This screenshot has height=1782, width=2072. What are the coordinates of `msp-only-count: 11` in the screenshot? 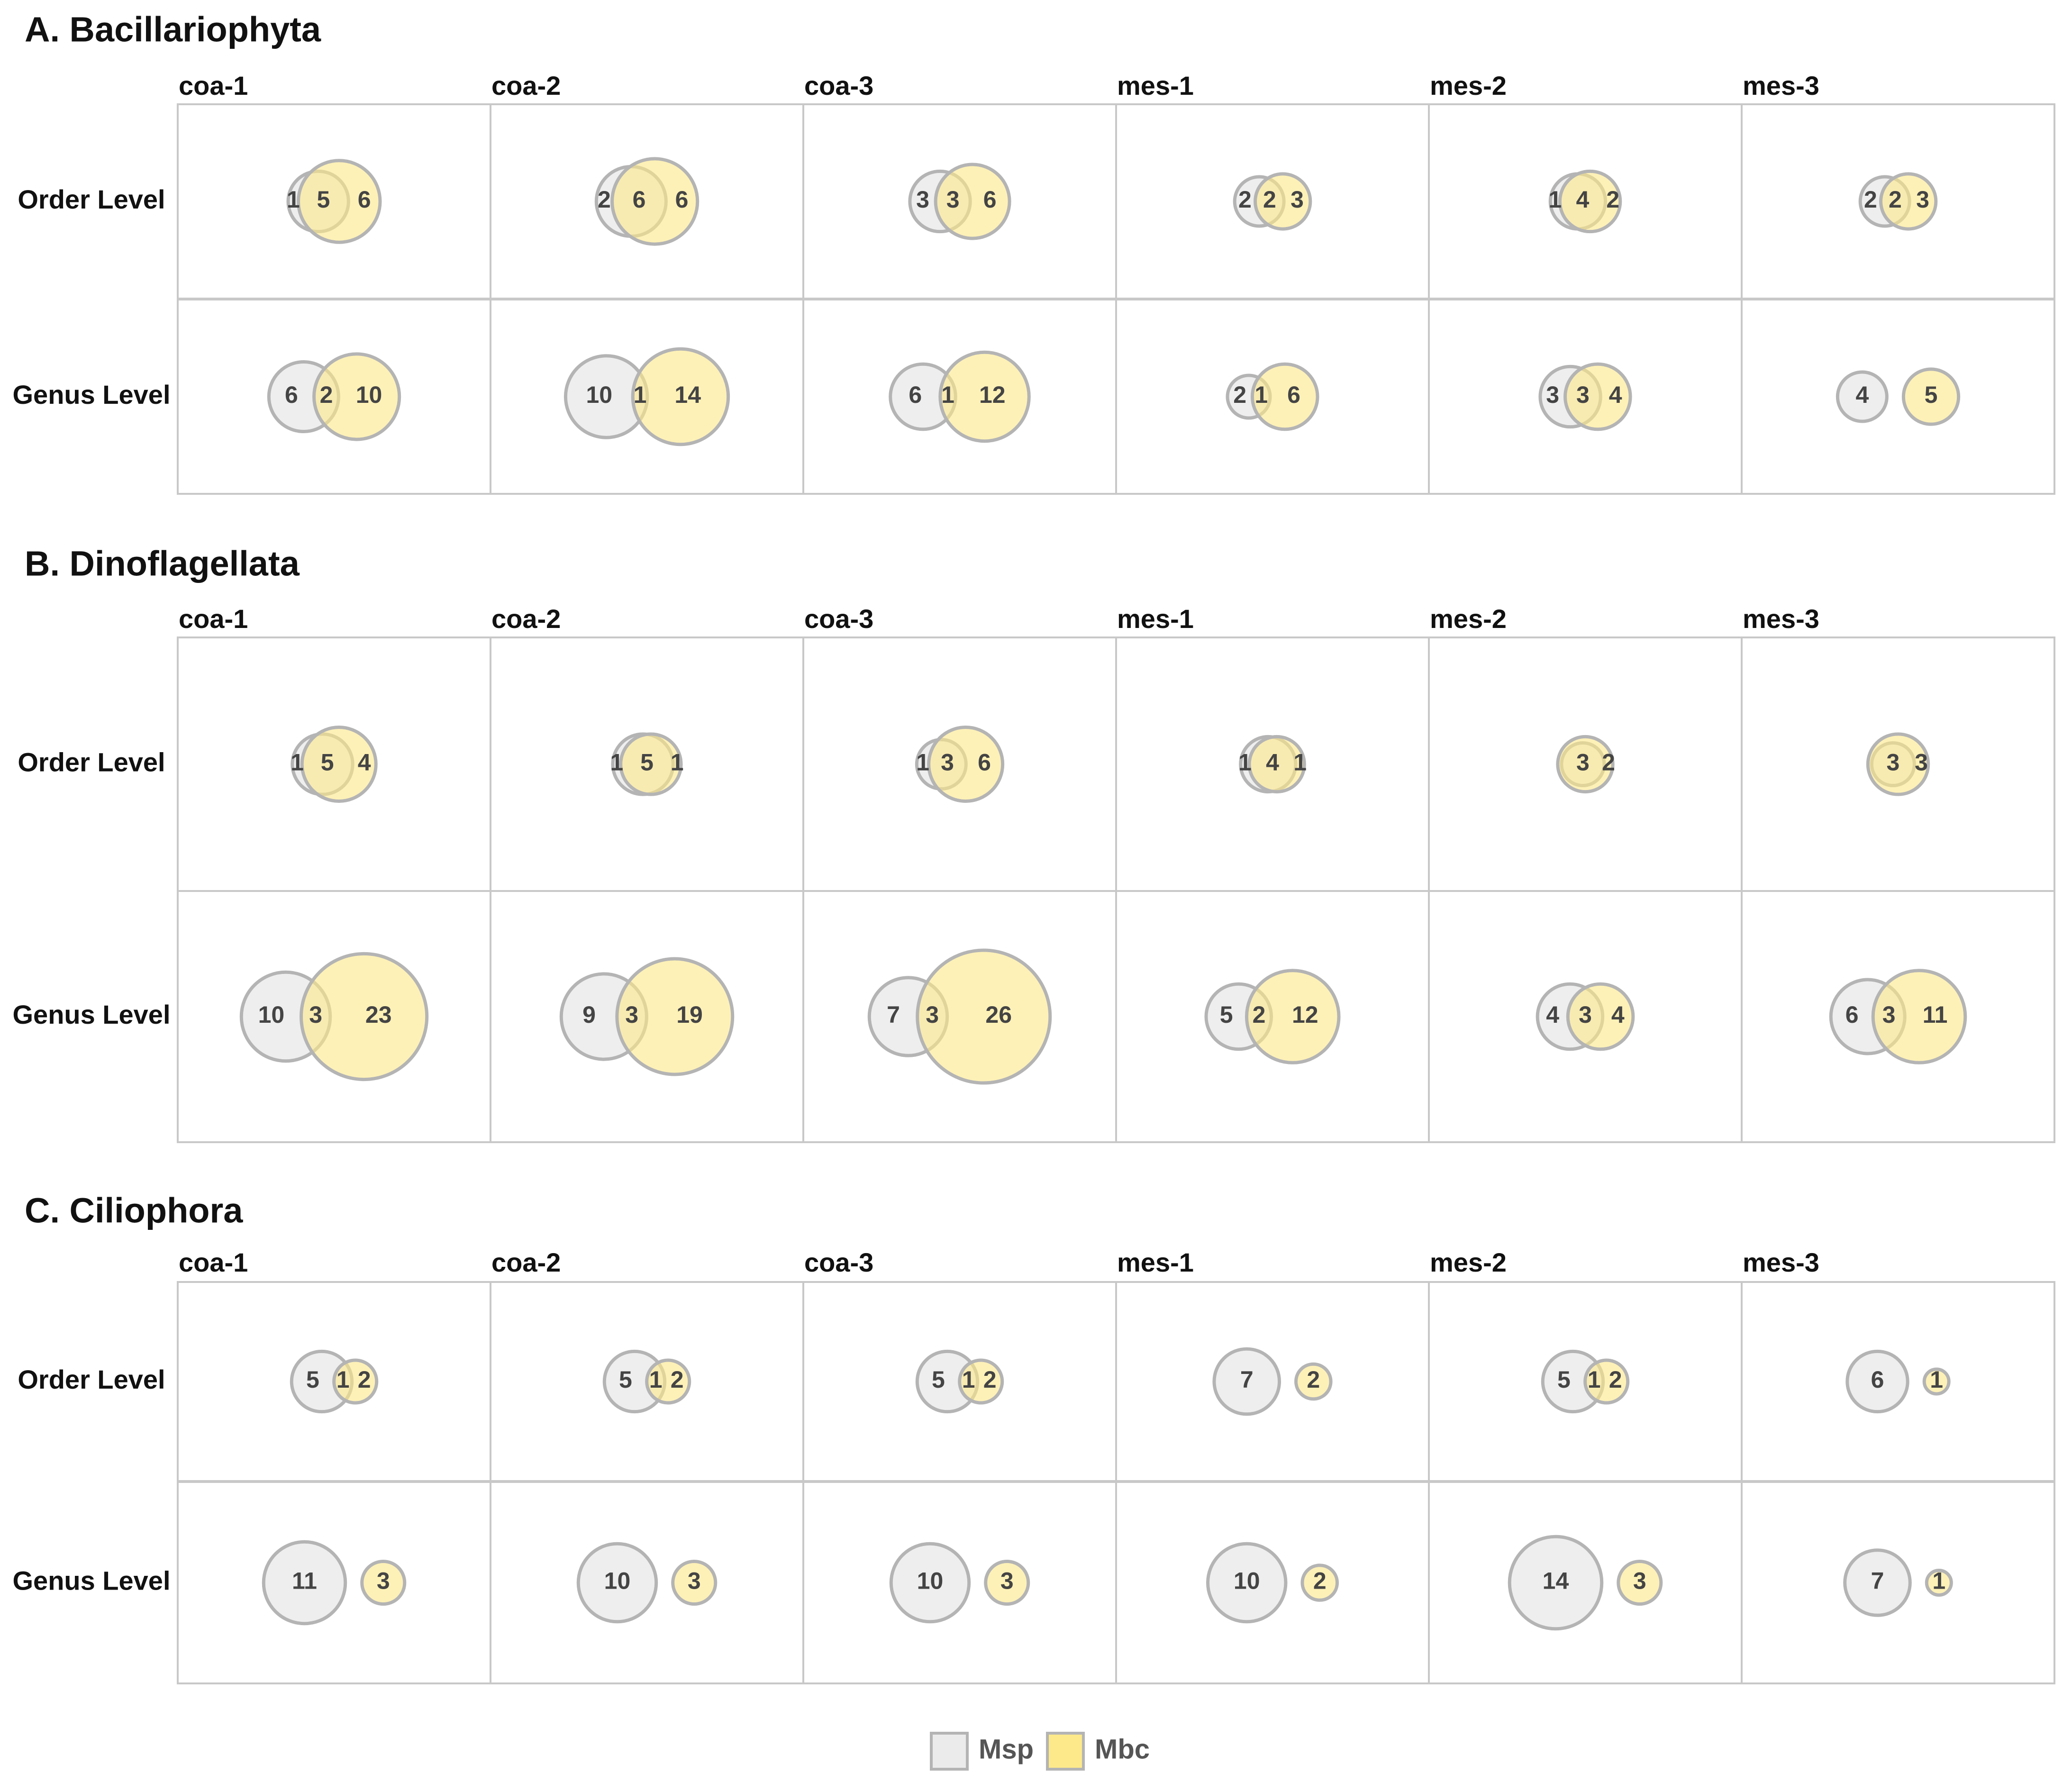 It's located at (304, 1581).